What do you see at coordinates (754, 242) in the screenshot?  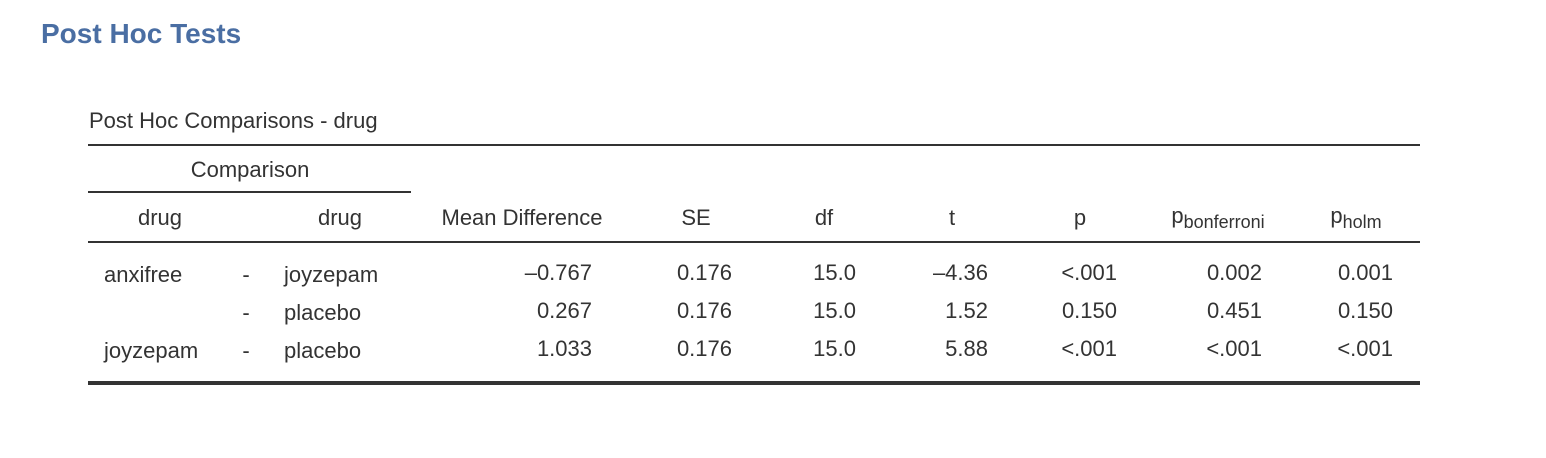 I see `header-bottom-rule` at bounding box center [754, 242].